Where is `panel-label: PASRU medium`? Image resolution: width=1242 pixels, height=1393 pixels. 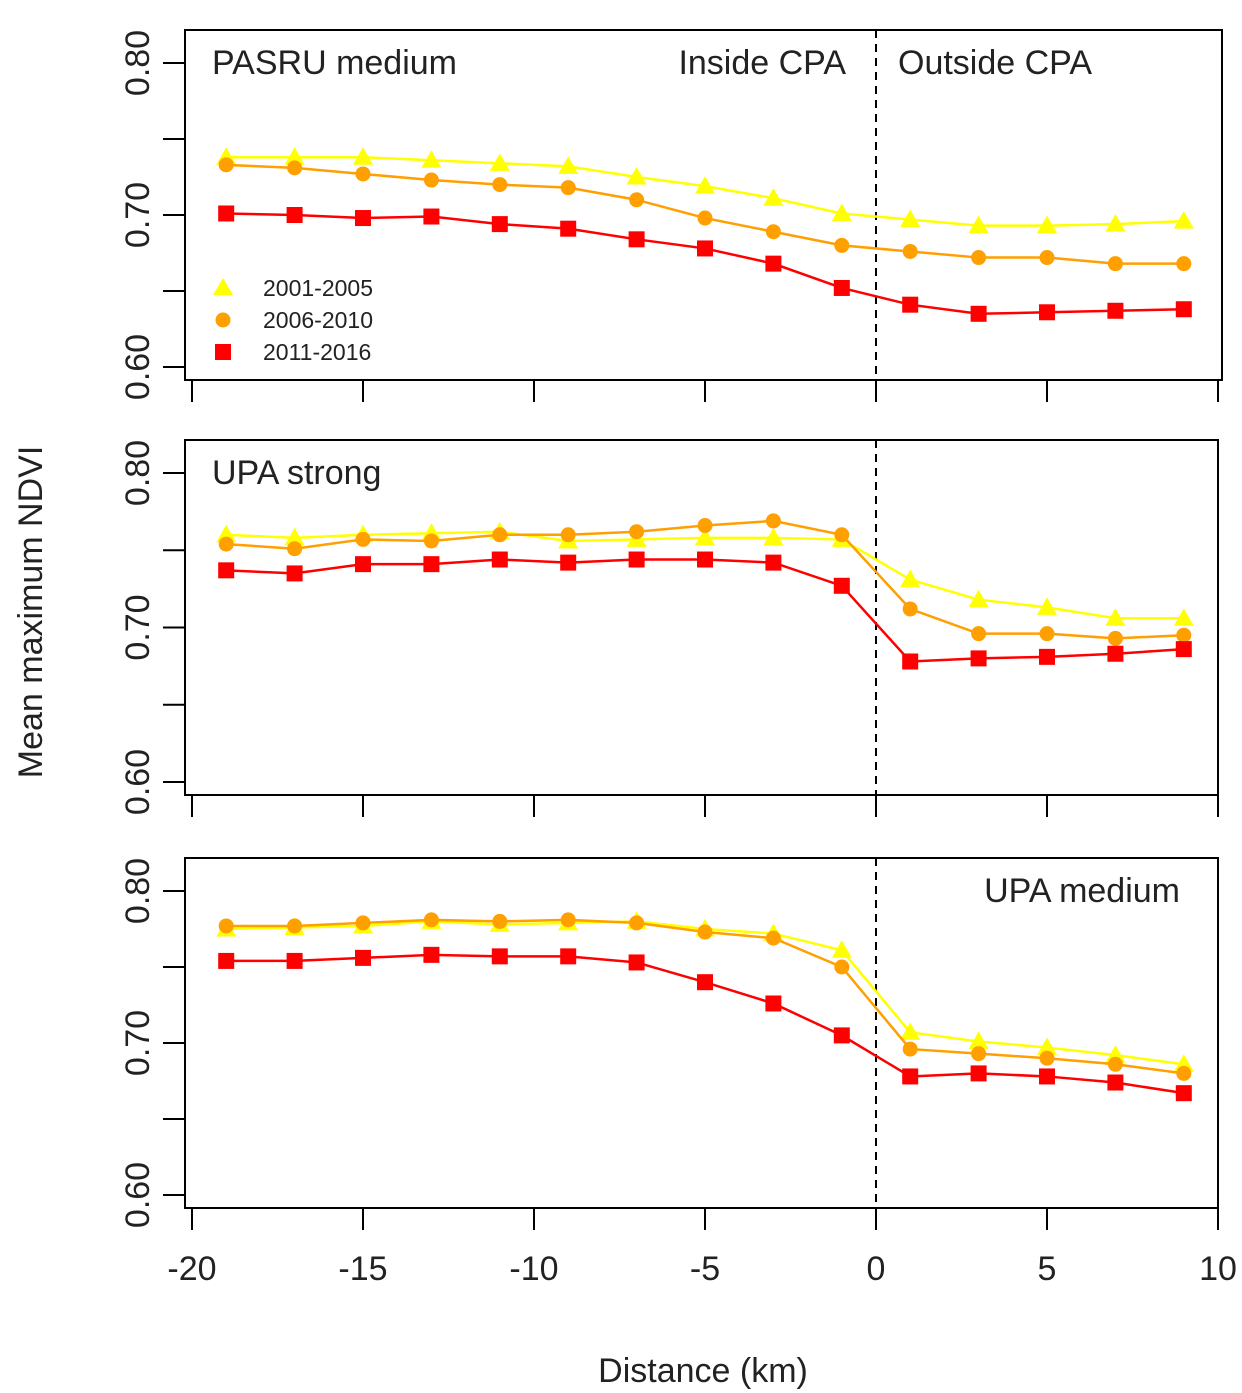
panel-label: PASRU medium is located at coordinates (334, 63).